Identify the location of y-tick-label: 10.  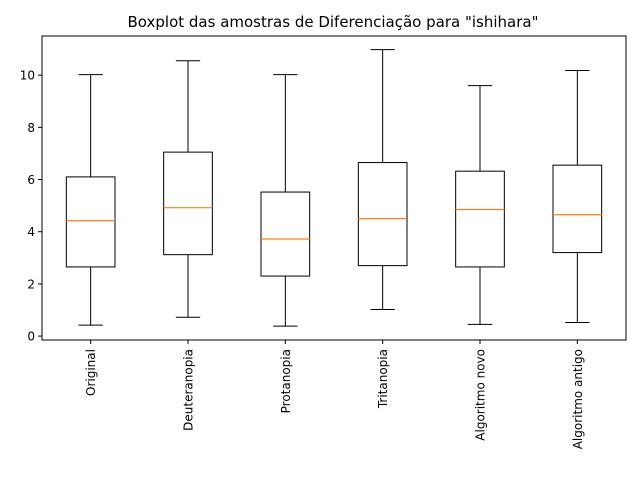
(27, 76).